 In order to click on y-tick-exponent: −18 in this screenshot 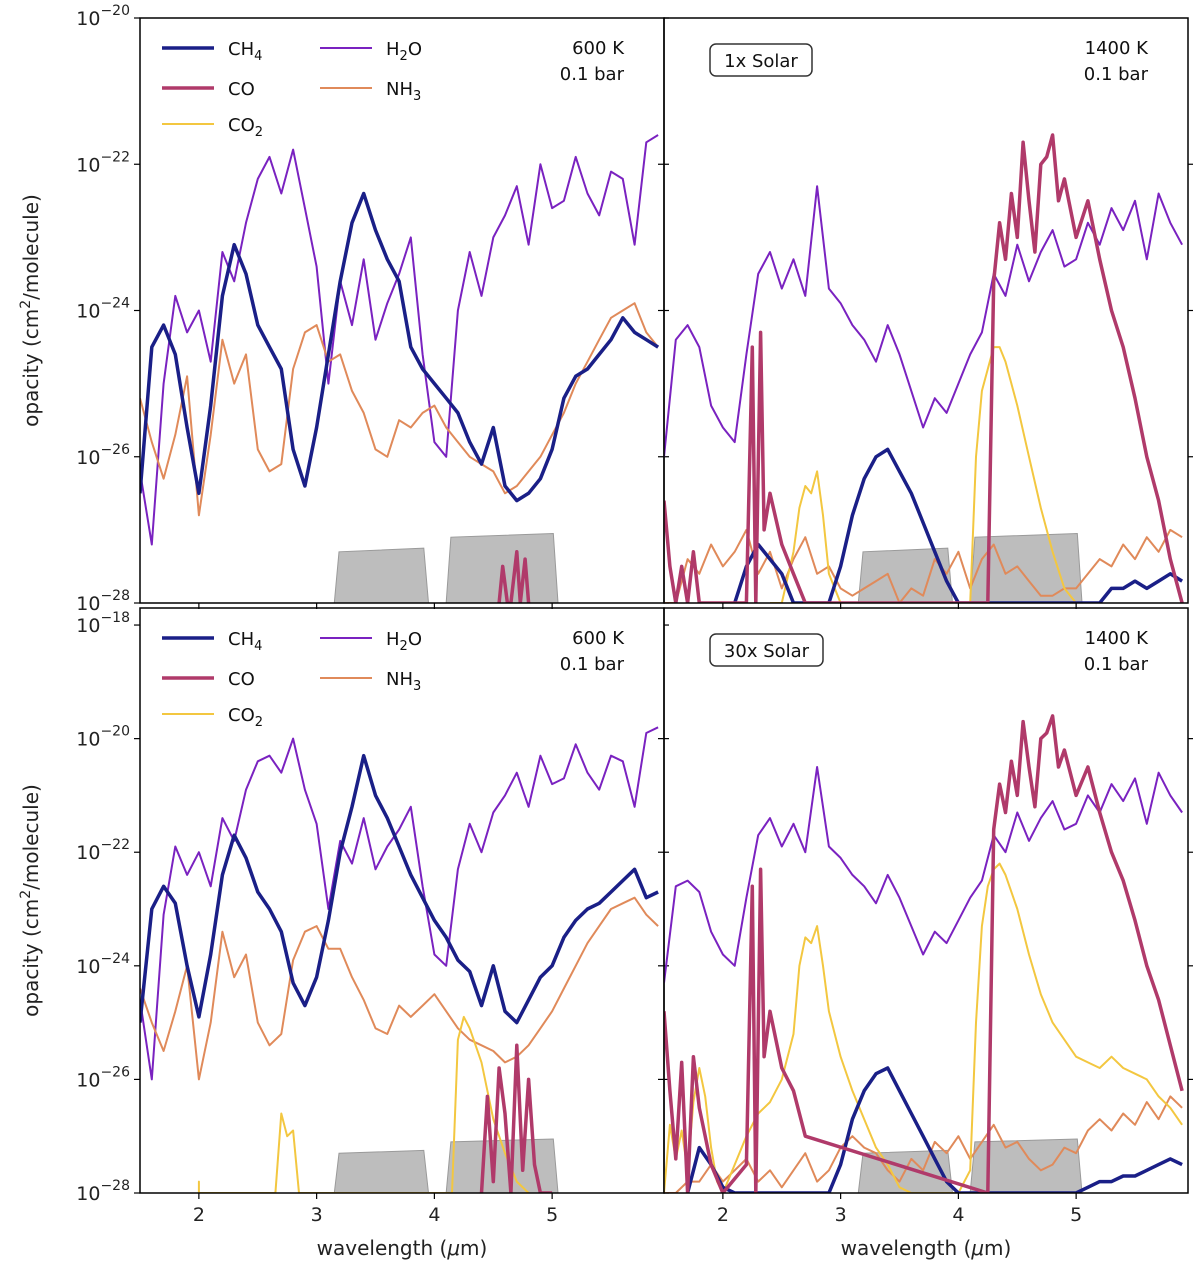, I will do `click(115, 618)`.